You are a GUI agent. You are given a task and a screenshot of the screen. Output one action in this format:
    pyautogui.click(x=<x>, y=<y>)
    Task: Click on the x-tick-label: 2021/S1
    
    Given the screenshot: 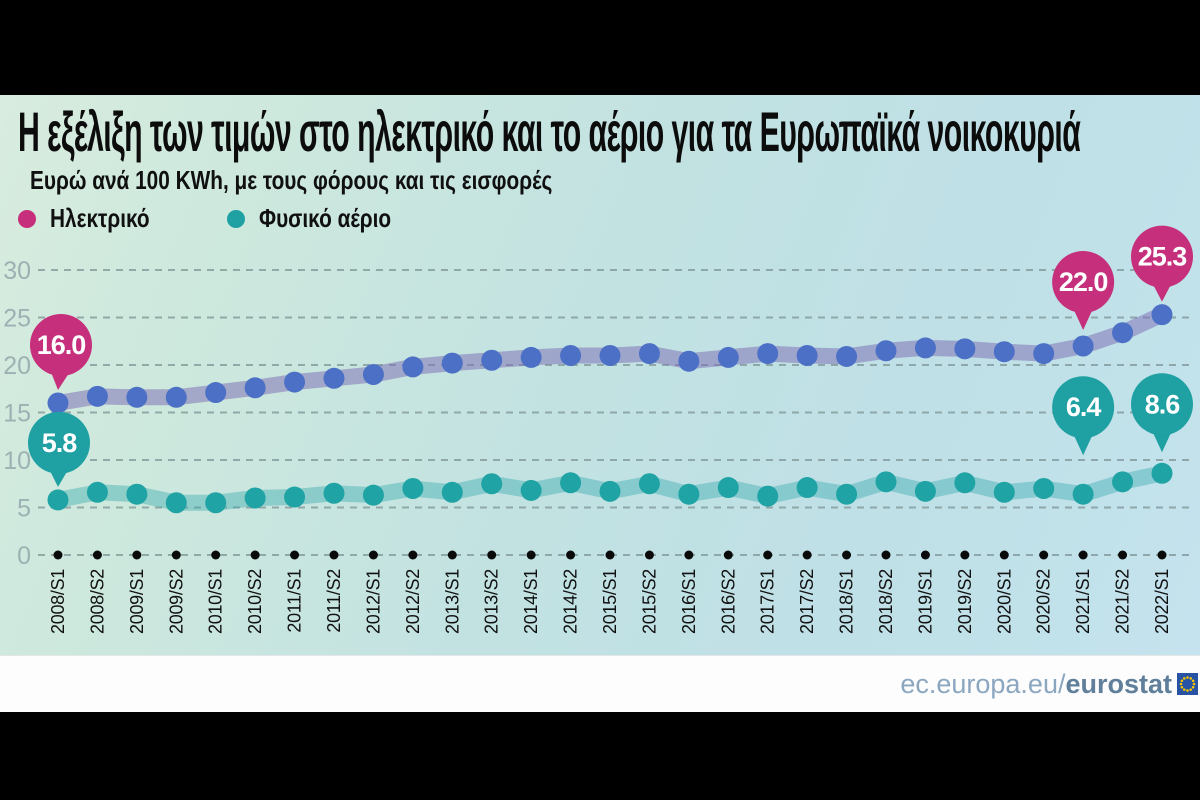 What is the action you would take?
    pyautogui.click(x=1083, y=601)
    